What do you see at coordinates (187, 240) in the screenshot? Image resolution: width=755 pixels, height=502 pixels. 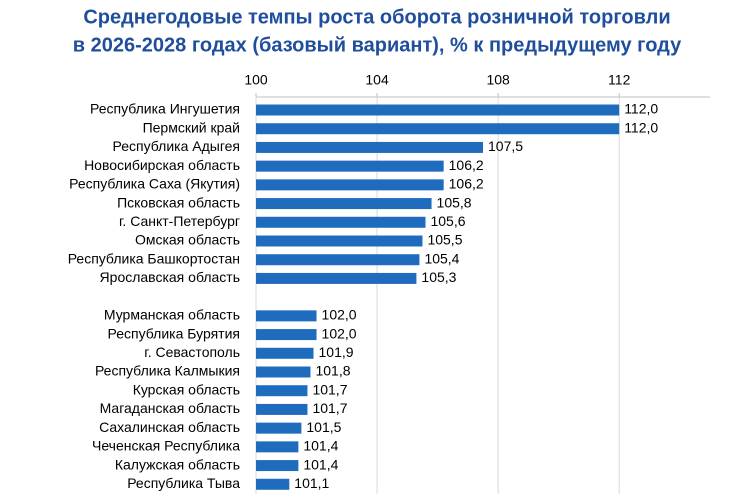 I see `y-tick-label: Омская область` at bounding box center [187, 240].